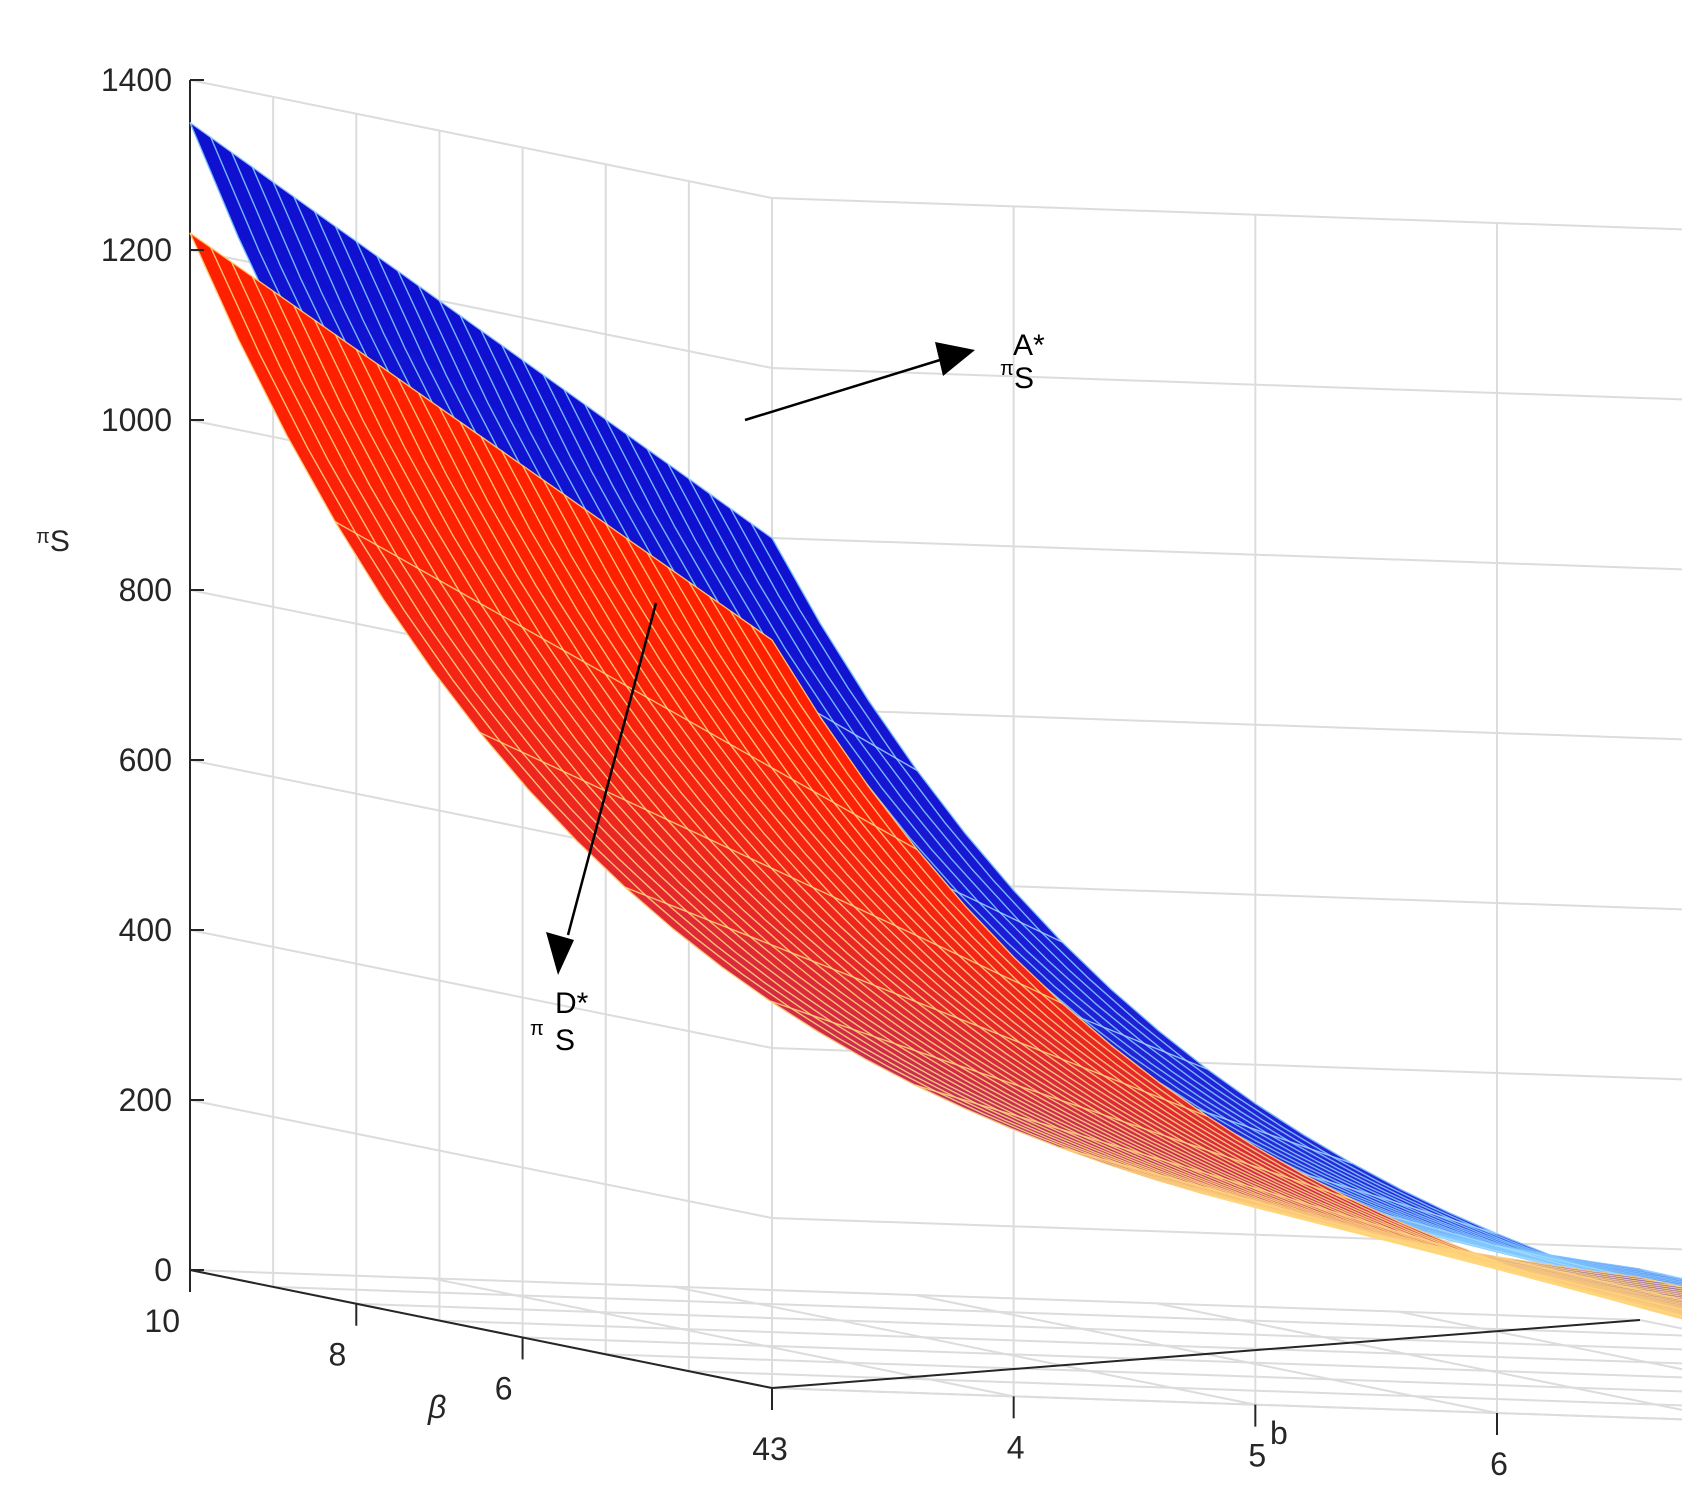 Image resolution: width=1682 pixels, height=1490 pixels. I want to click on z-tick-label: 1000, so click(136, 420).